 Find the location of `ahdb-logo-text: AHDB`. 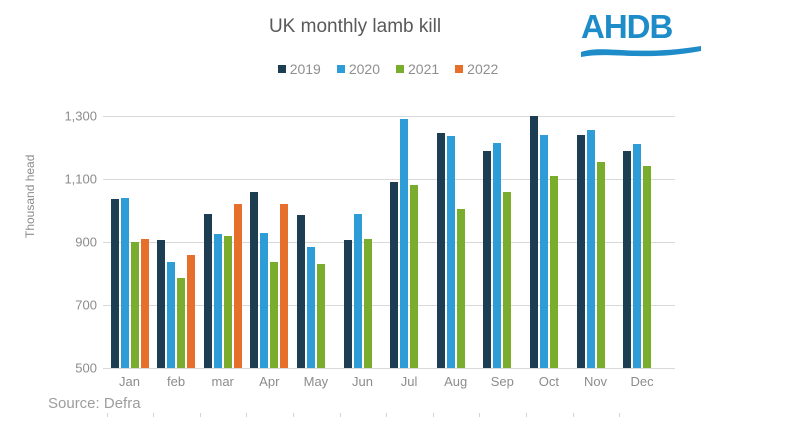

ahdb-logo-text: AHDB is located at coordinates (627, 26).